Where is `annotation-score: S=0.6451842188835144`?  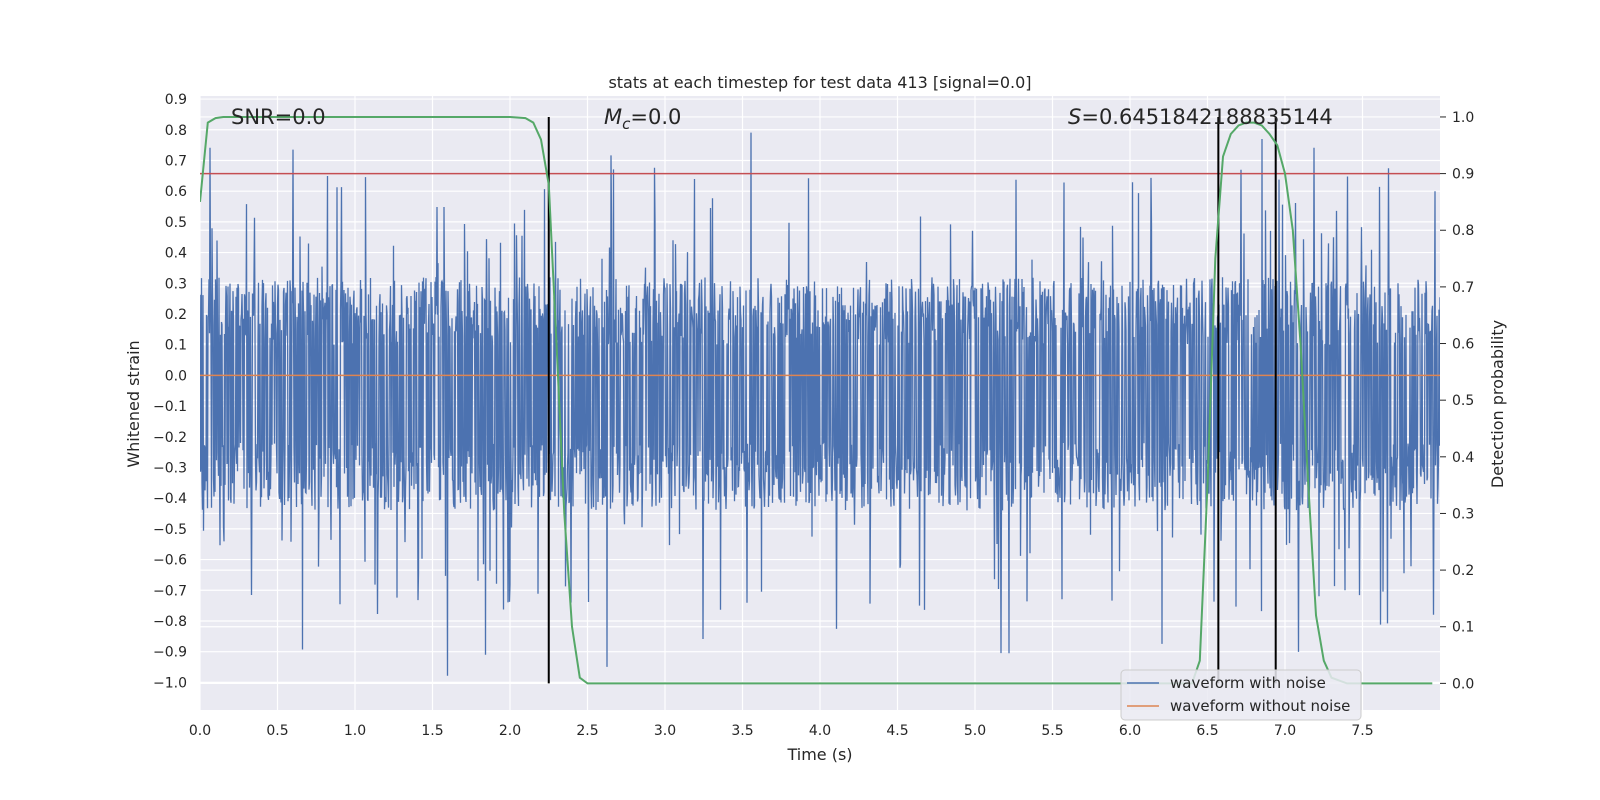 annotation-score: S=0.6451842188835144 is located at coordinates (1200, 117).